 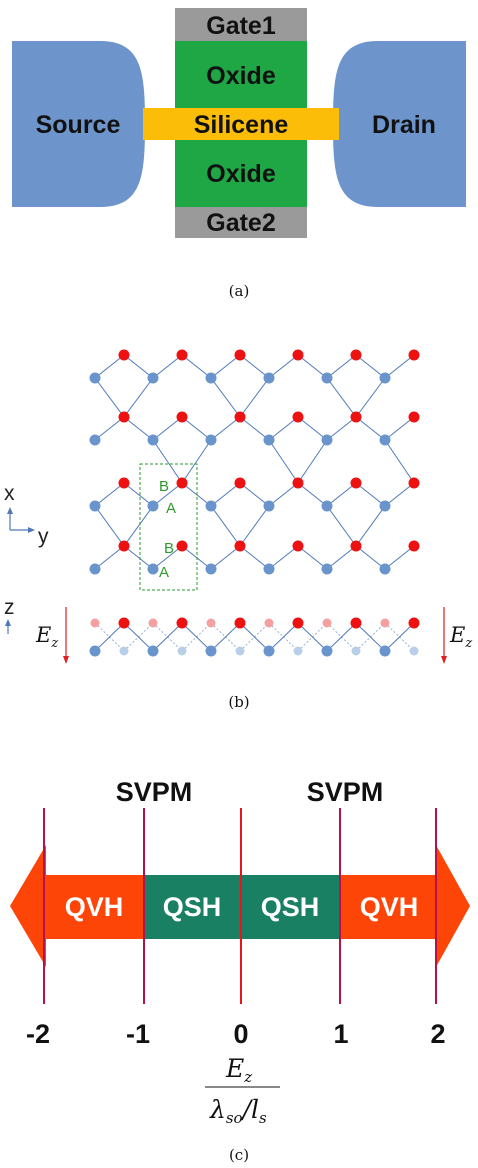 I want to click on gate2-label: Gate2, so click(x=240, y=223).